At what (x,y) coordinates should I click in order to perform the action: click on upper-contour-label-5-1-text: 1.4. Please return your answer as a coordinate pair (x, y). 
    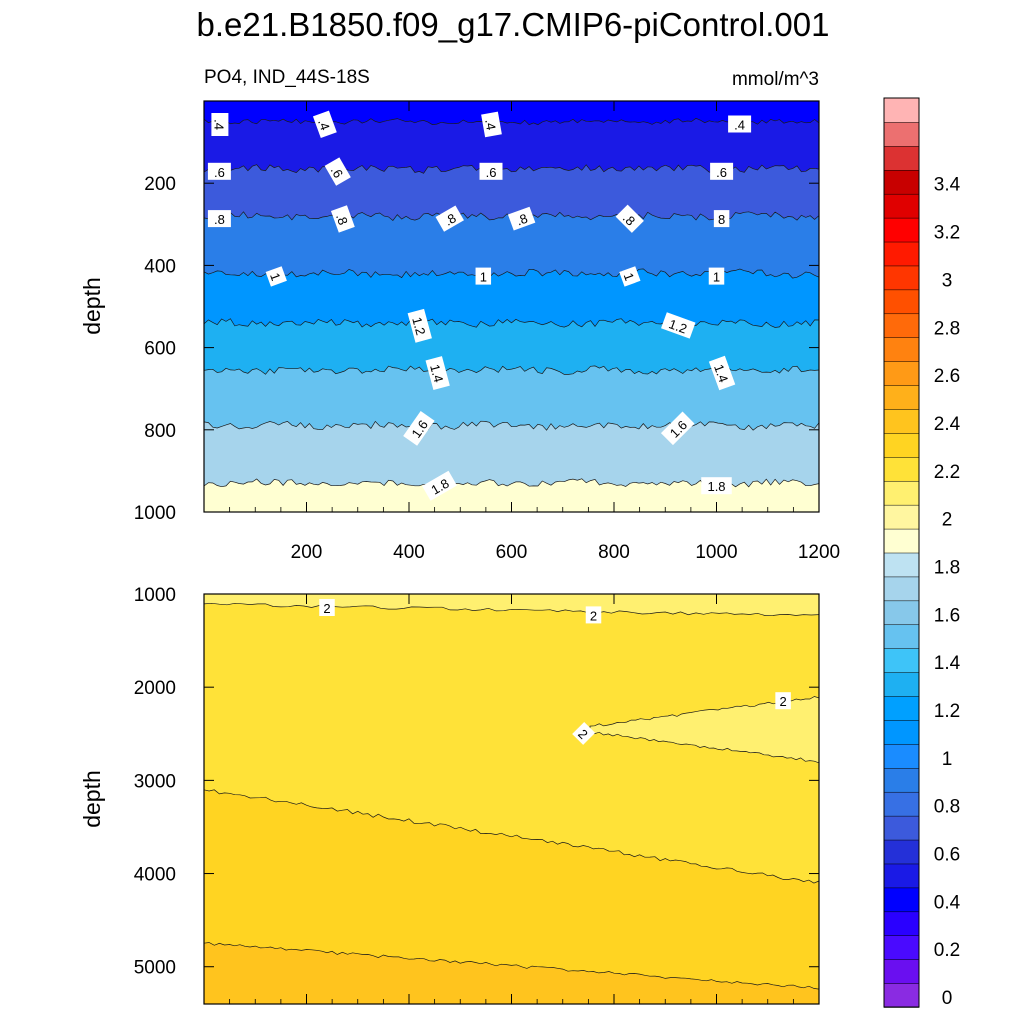
    Looking at the image, I should click on (721, 373).